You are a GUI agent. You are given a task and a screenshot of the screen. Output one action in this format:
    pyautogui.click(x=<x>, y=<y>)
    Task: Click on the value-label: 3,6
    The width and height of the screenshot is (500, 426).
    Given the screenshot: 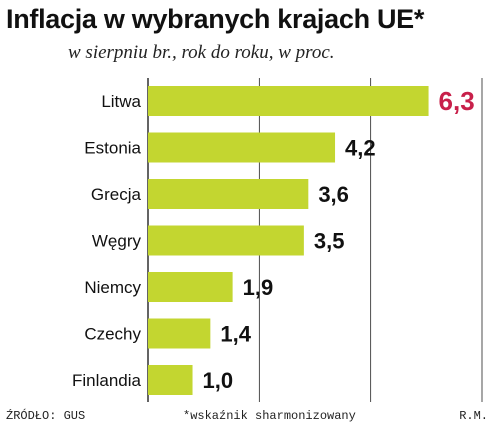 What is the action you would take?
    pyautogui.click(x=333, y=194)
    